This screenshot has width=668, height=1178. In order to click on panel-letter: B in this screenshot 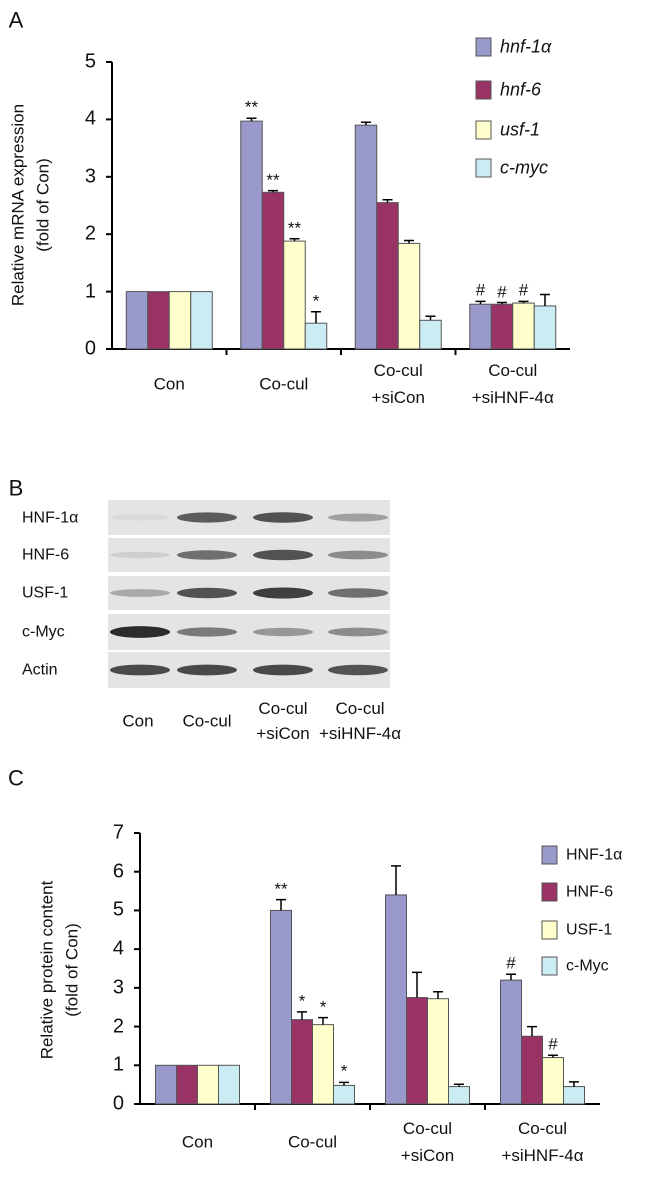, I will do `click(16, 488)`.